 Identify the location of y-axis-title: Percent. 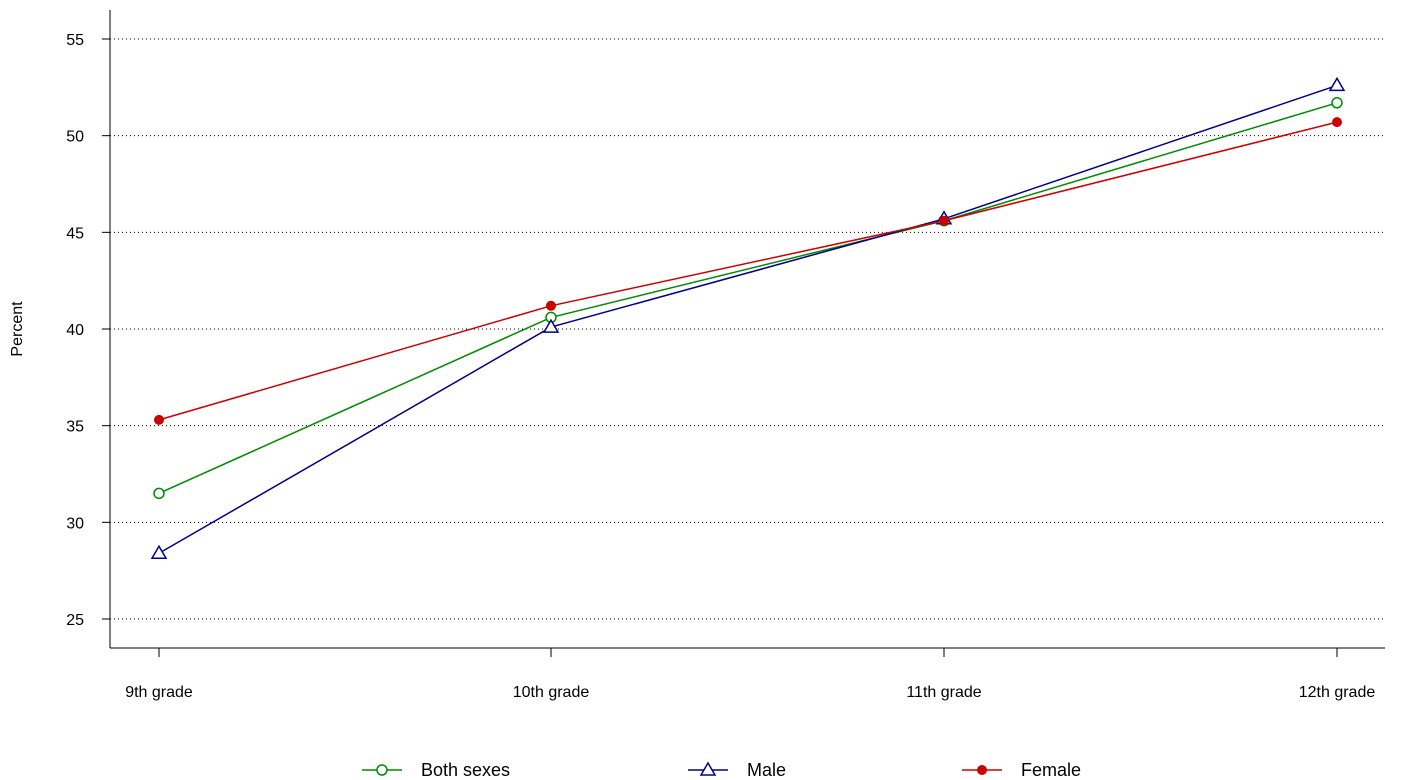
(17, 329).